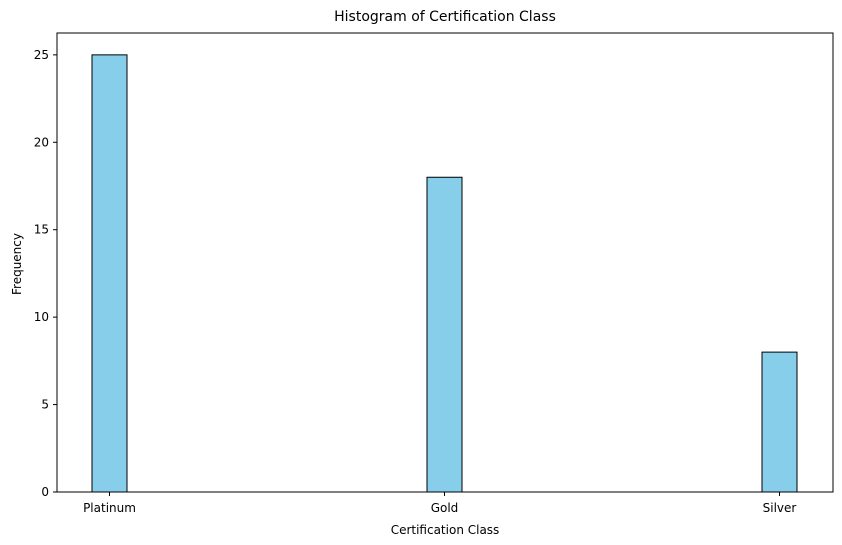  Describe the element at coordinates (109, 508) in the screenshot. I see `x-tick-label-platinum: Platinum` at that location.